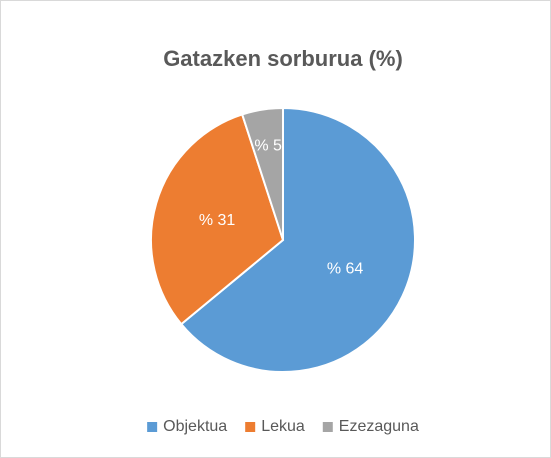 This screenshot has height=458, width=551. What do you see at coordinates (268, 145) in the screenshot?
I see `slice-label: % 5` at bounding box center [268, 145].